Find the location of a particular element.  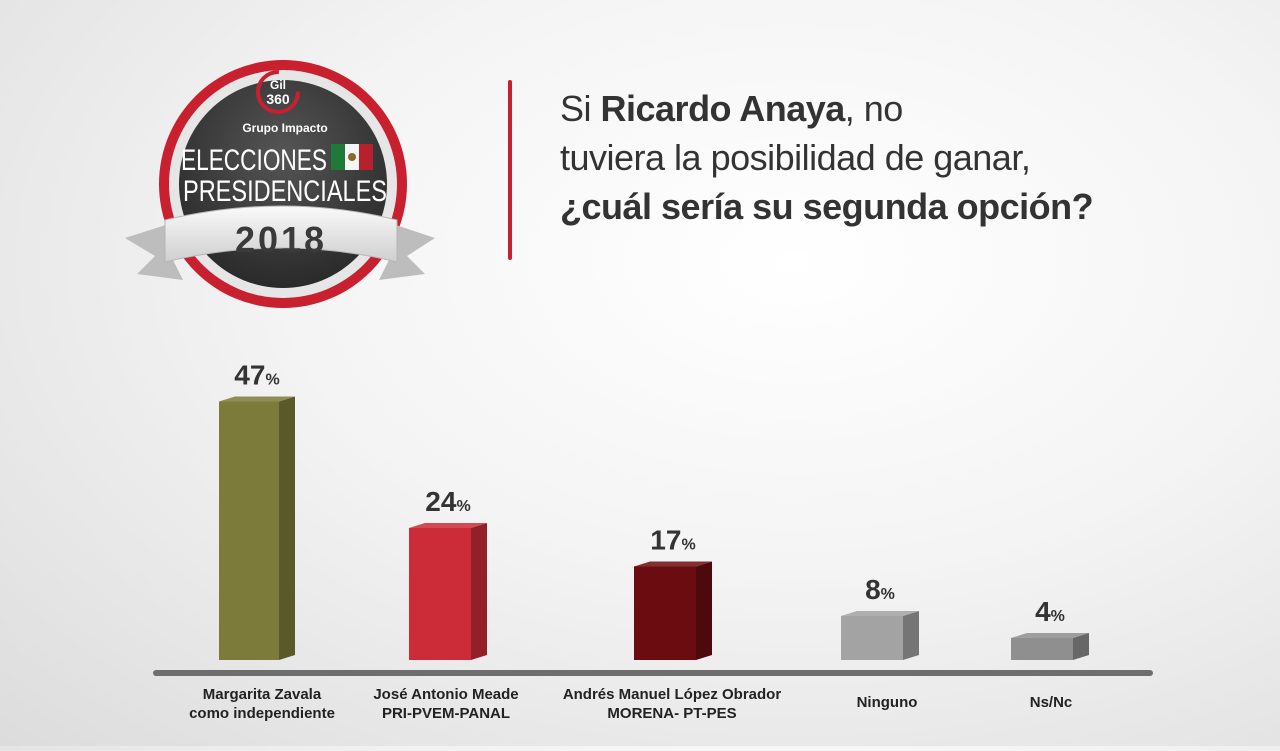

category-label-4: Ns/Nc is located at coordinates (1051, 702).